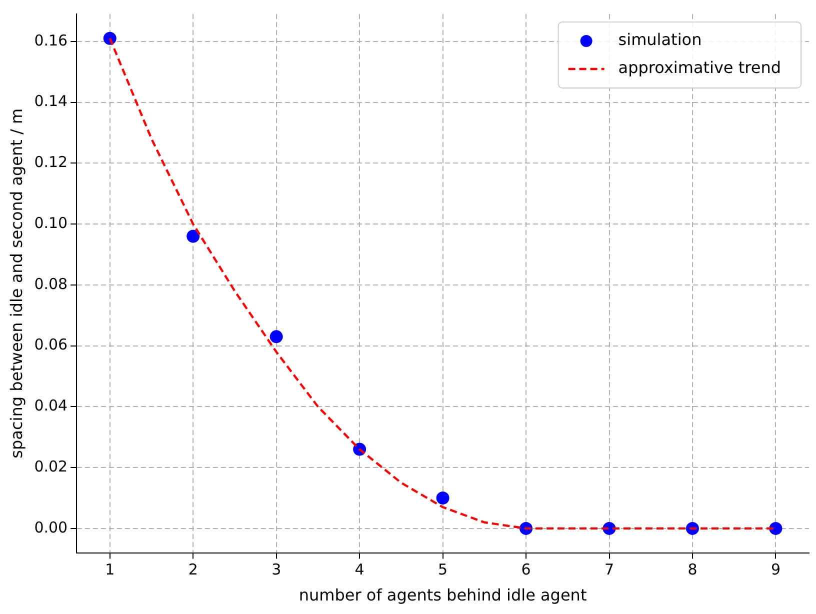 The height and width of the screenshot is (614, 816). What do you see at coordinates (775, 569) in the screenshot?
I see `x-tick-label: 9` at bounding box center [775, 569].